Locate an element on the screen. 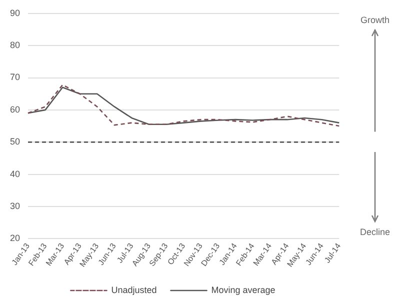 The image size is (400, 305). text: Growth is located at coordinates (374, 20).